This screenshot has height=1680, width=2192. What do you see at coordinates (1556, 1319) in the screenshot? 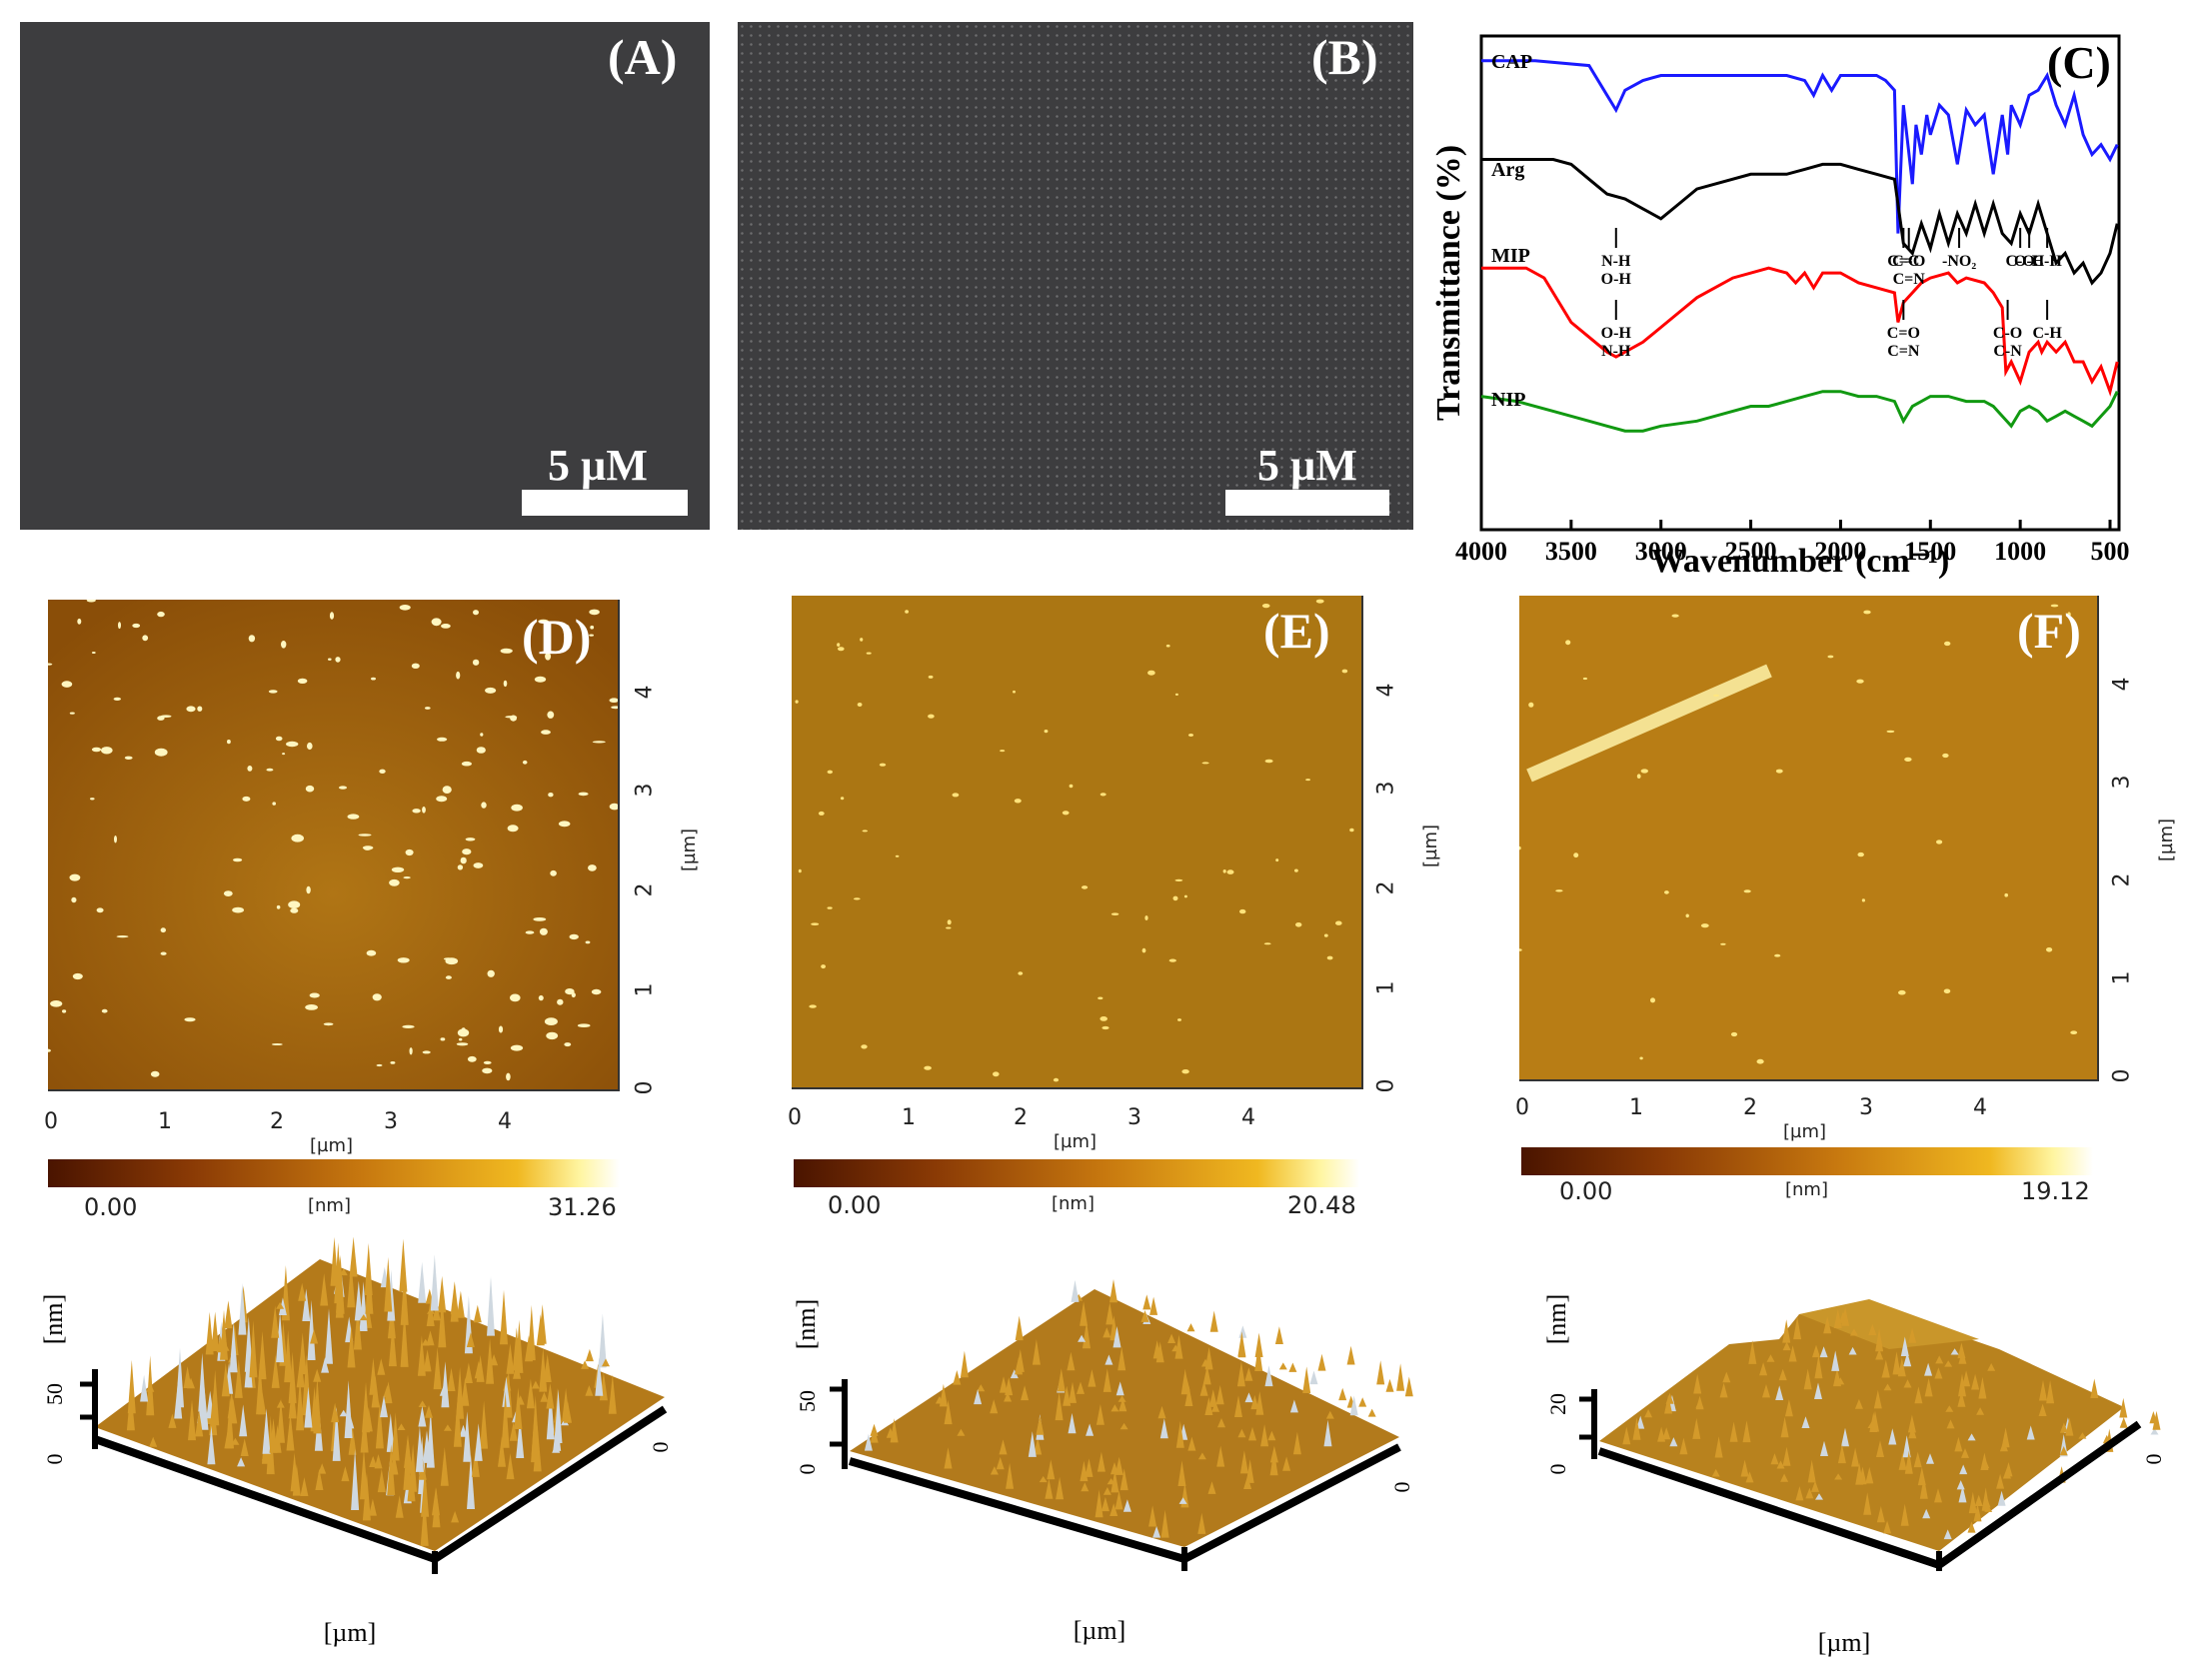
I see `z-unit-f: [nm]` at bounding box center [1556, 1319].